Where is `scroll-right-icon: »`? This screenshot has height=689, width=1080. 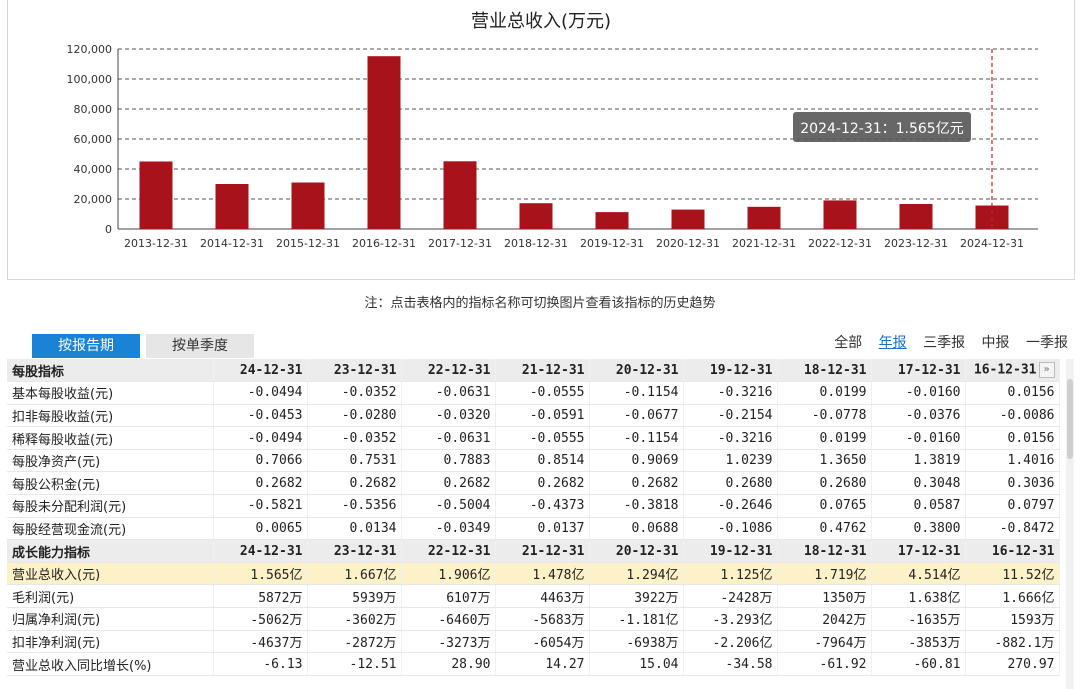 scroll-right-icon: » is located at coordinates (1046, 370).